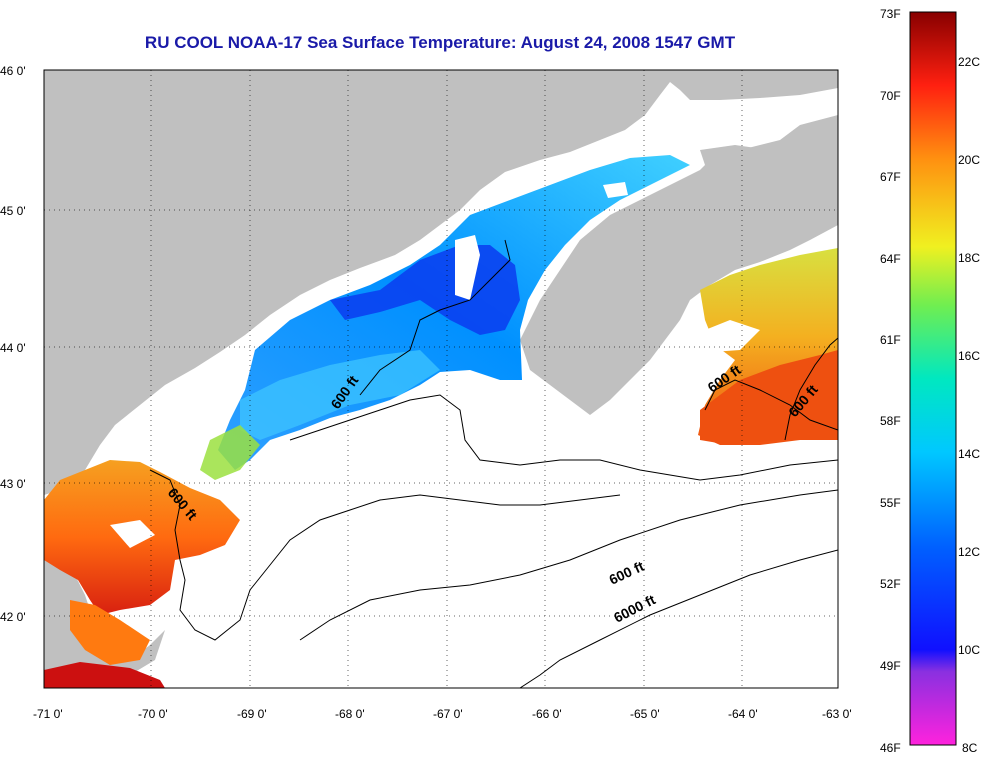 This screenshot has width=984, height=761. What do you see at coordinates (645, 714) in the screenshot?
I see `lon-tick-label: -65 0'` at bounding box center [645, 714].